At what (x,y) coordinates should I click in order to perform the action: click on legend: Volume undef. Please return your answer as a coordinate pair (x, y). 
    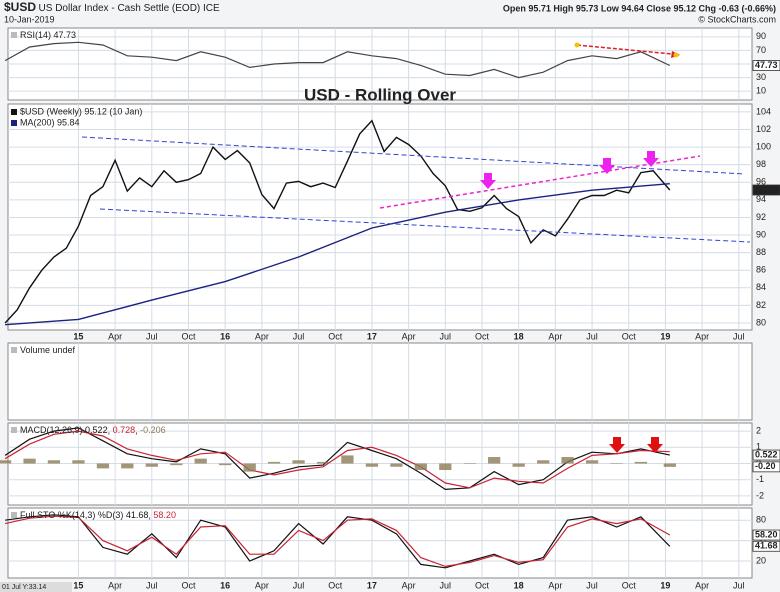
    Looking at the image, I should click on (48, 350).